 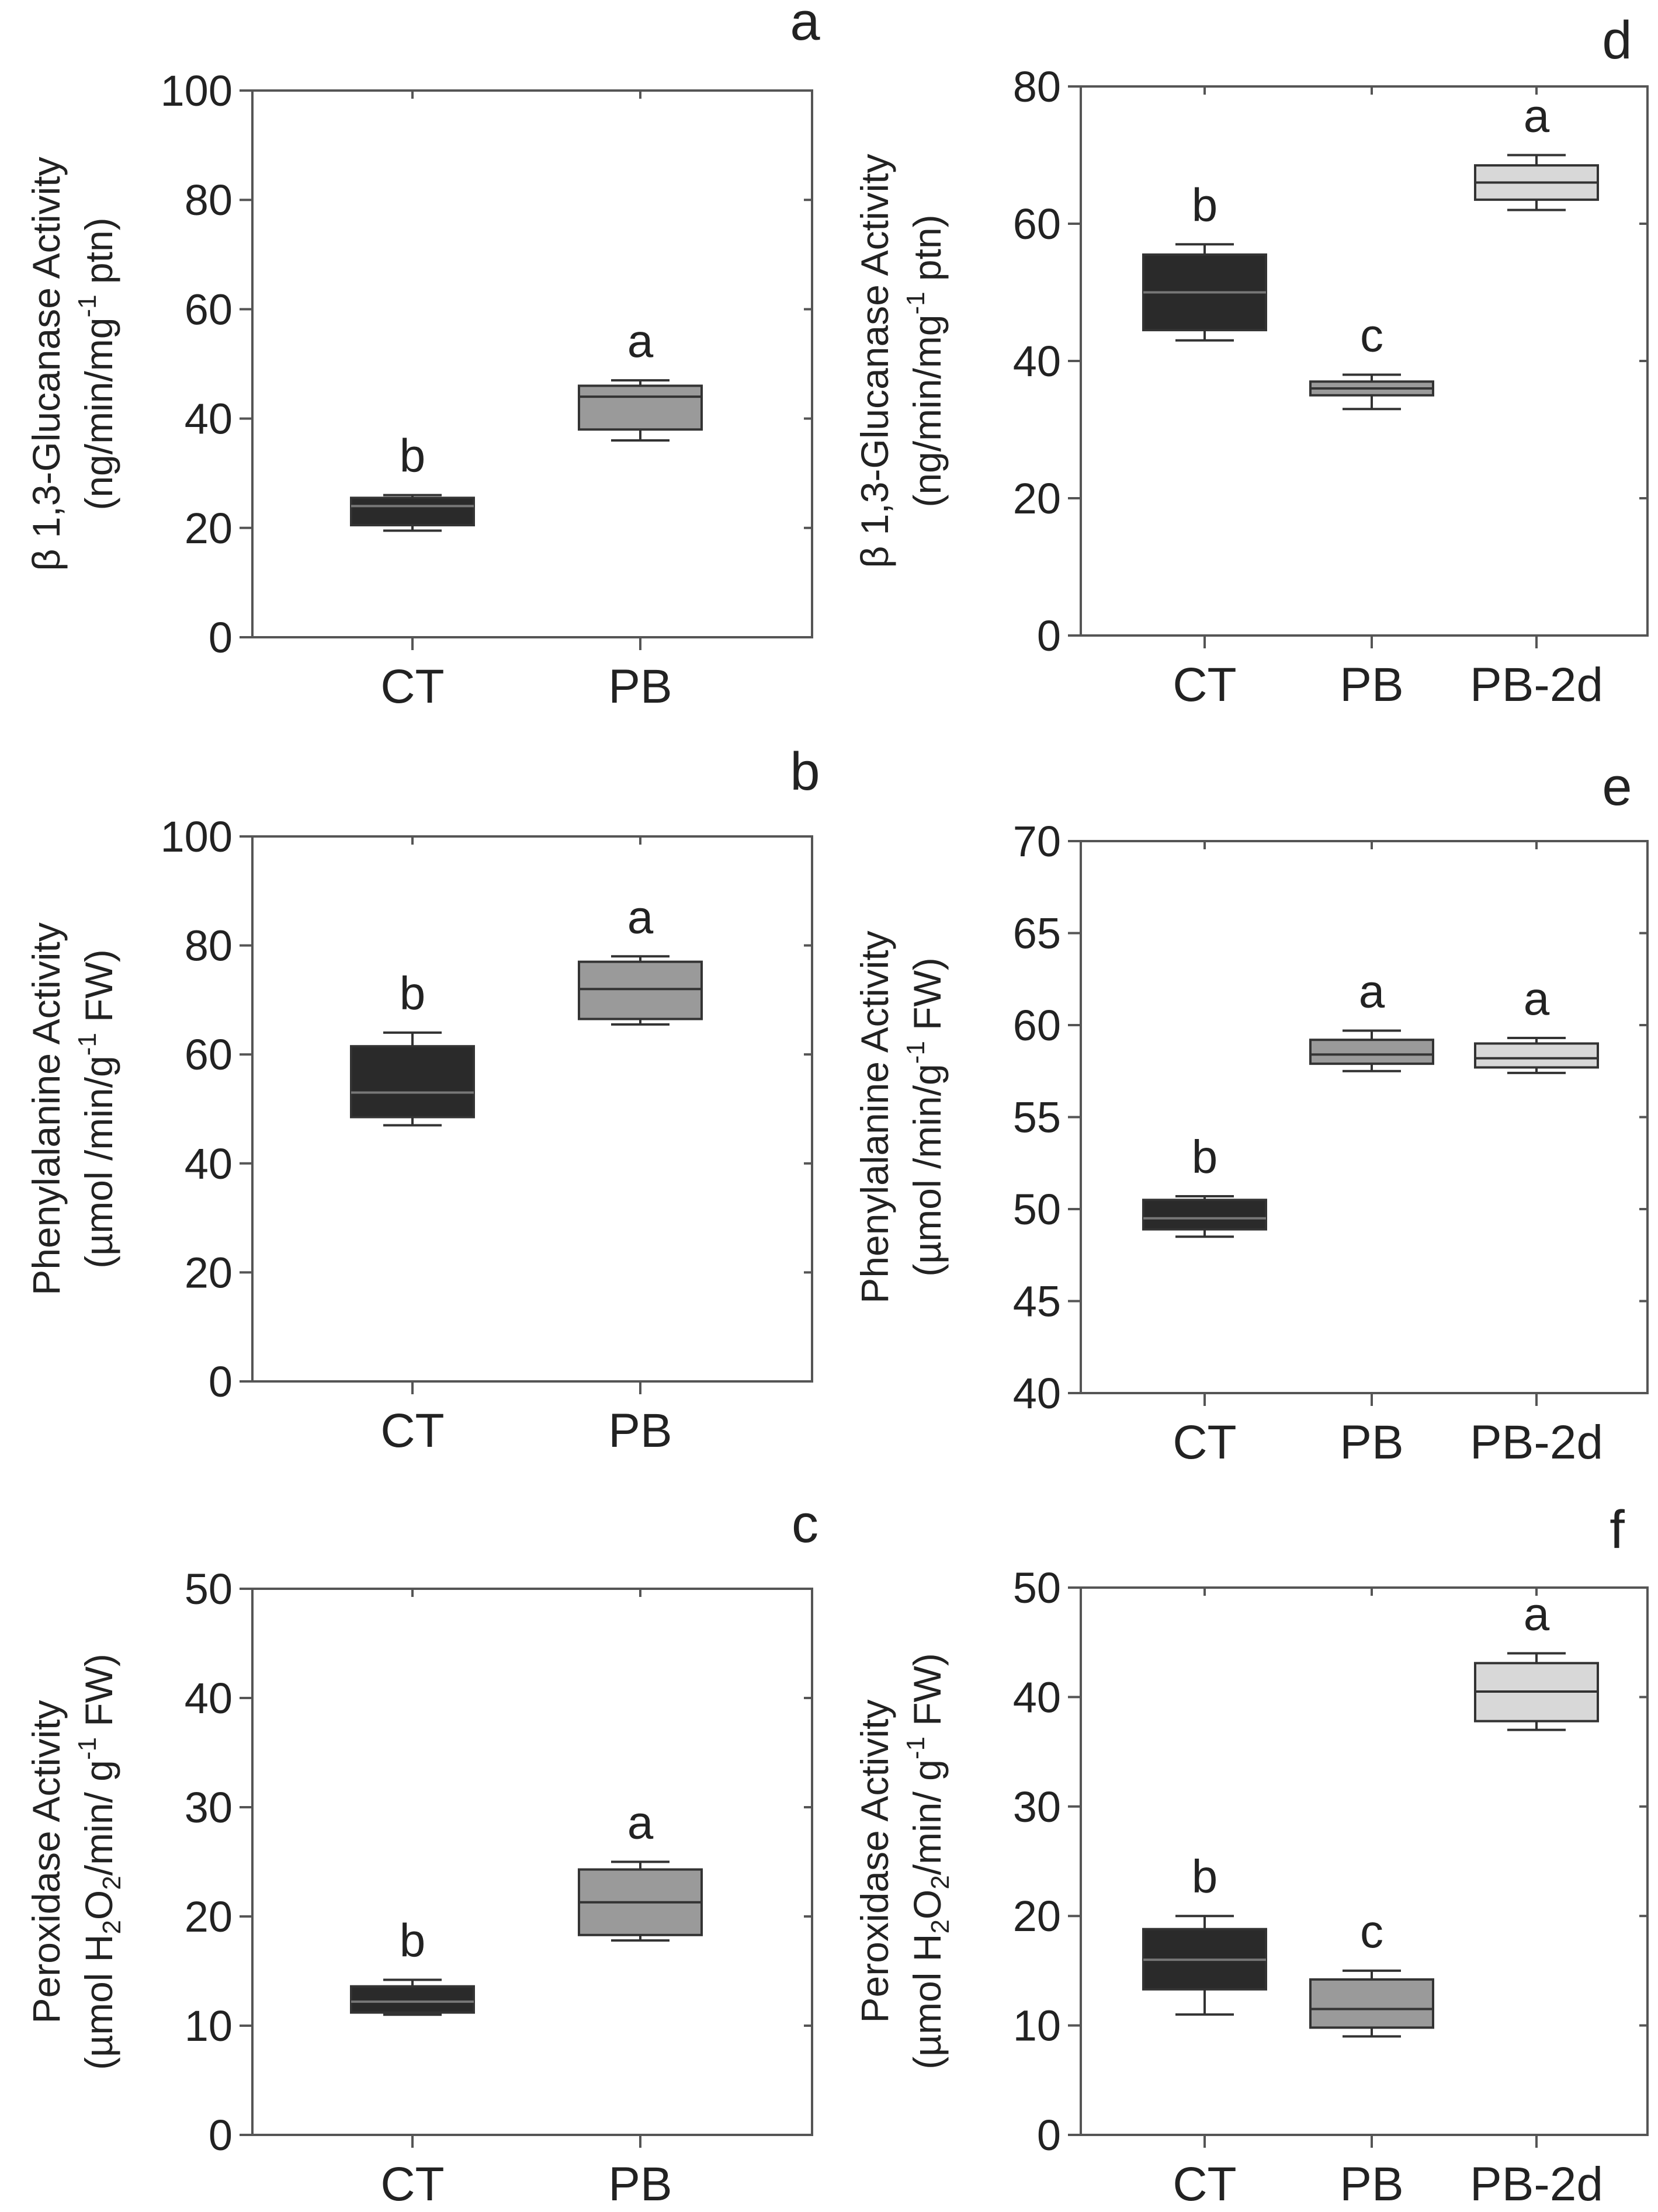 What do you see at coordinates (98, 1905) in the screenshot?
I see `label-text: O` at bounding box center [98, 1905].